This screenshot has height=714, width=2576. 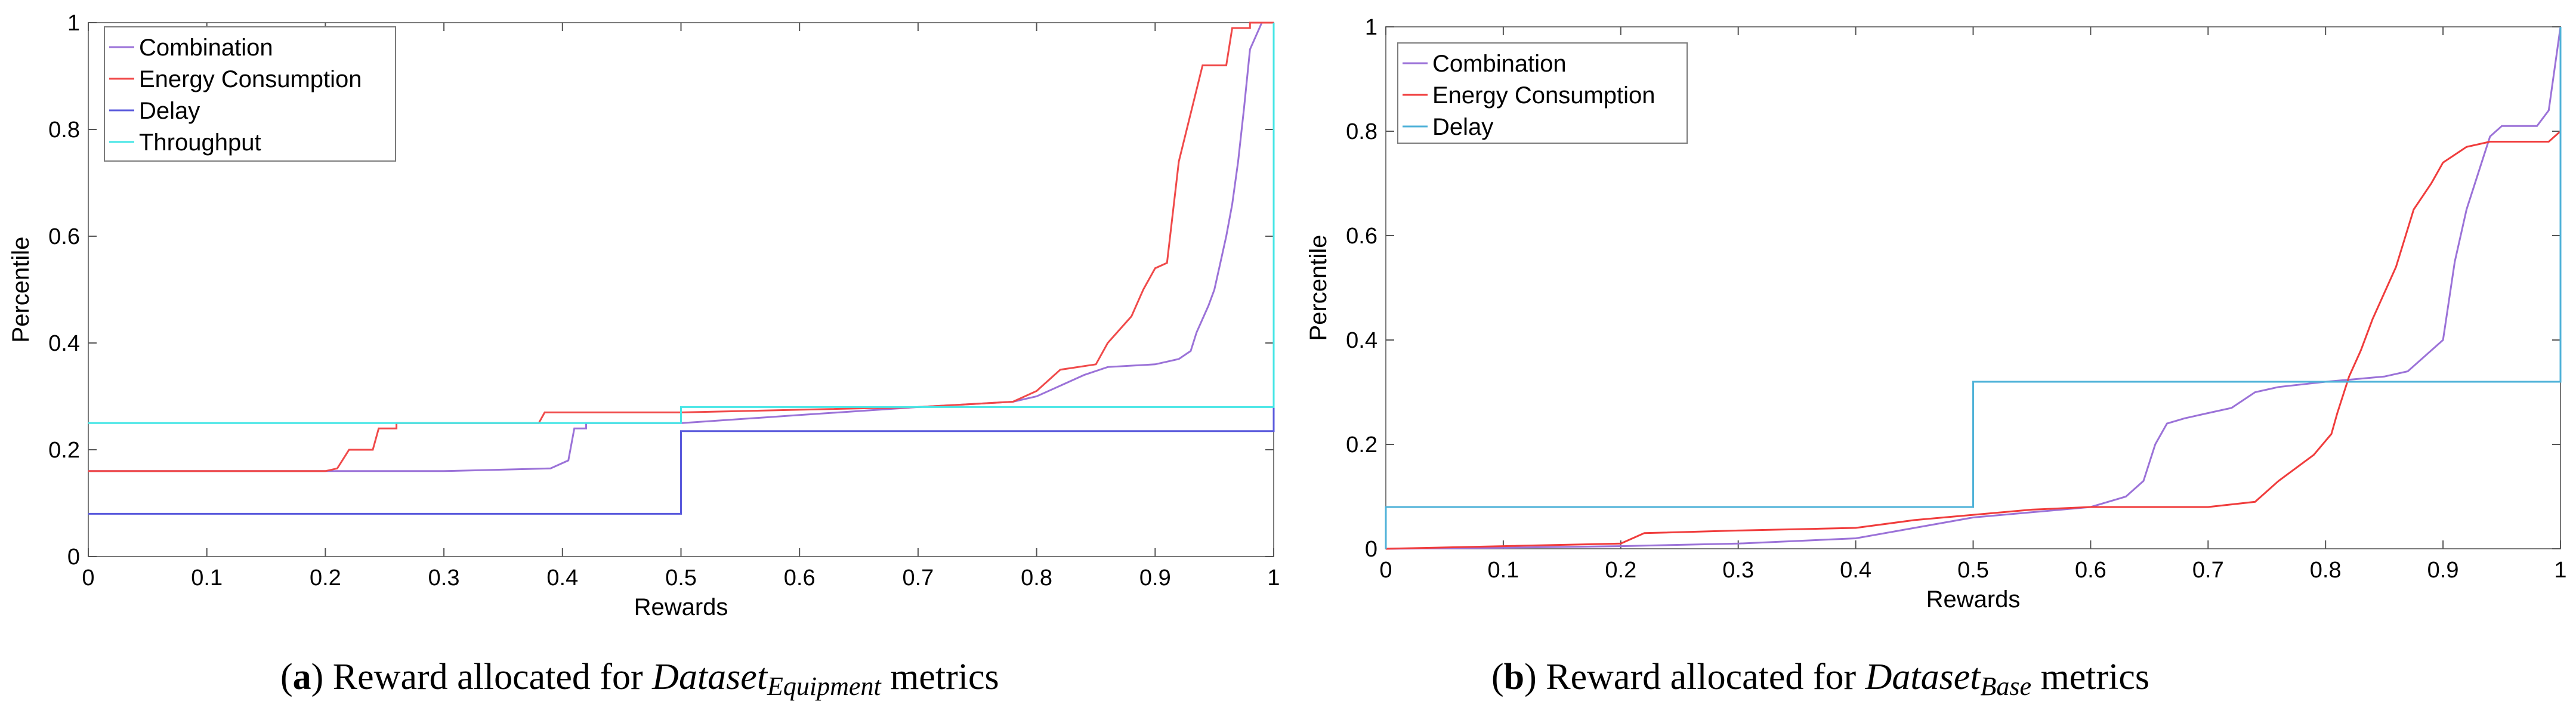 I want to click on caption-part: Base, so click(x=2007, y=686).